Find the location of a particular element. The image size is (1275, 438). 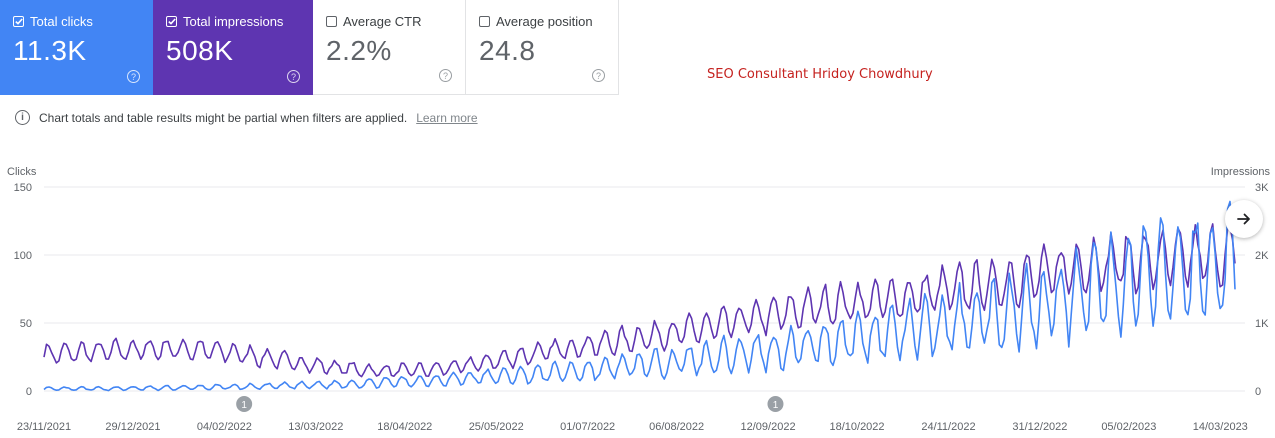

x-tick-label: 23/11/2021 is located at coordinates (44, 427).